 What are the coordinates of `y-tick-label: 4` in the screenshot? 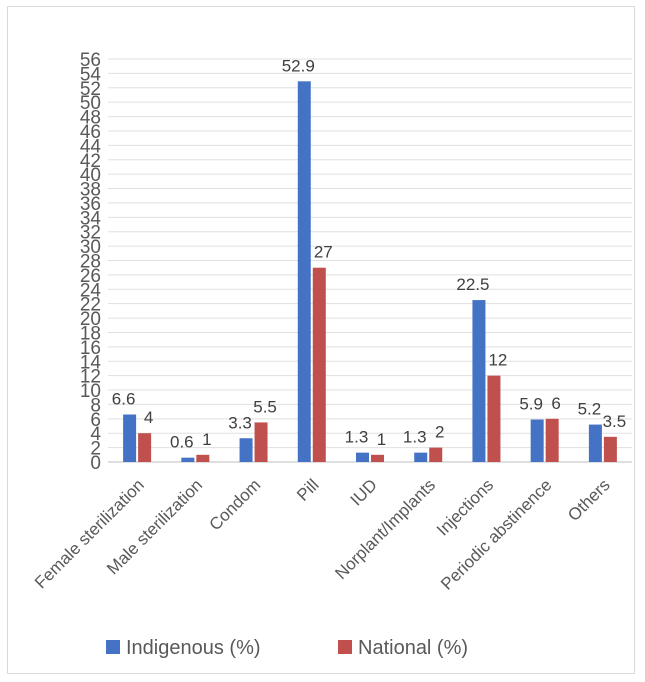 It's located at (95, 434).